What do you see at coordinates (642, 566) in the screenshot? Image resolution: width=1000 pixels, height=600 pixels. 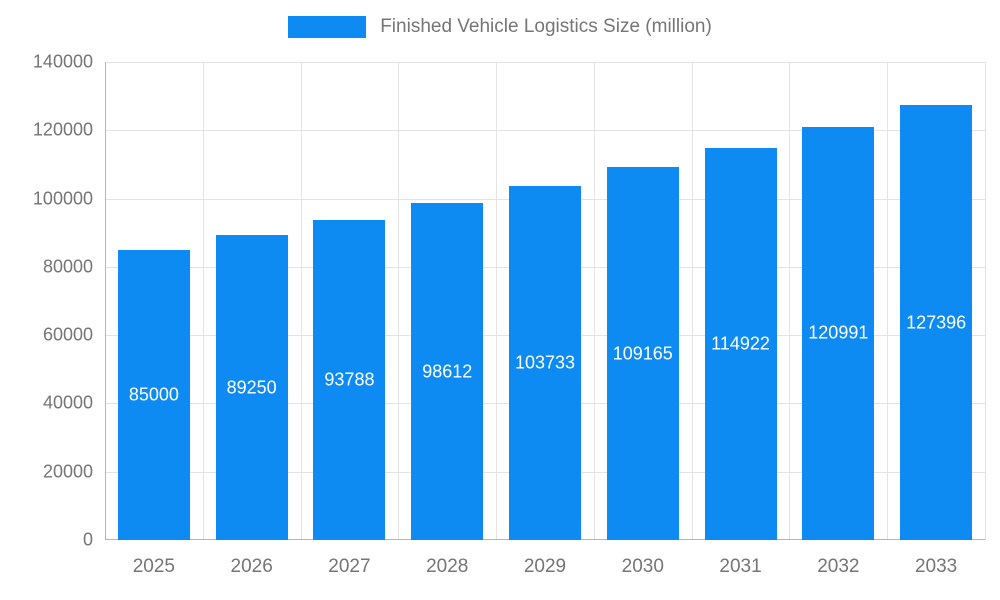 I see `x-axis-label: 2030` at bounding box center [642, 566].